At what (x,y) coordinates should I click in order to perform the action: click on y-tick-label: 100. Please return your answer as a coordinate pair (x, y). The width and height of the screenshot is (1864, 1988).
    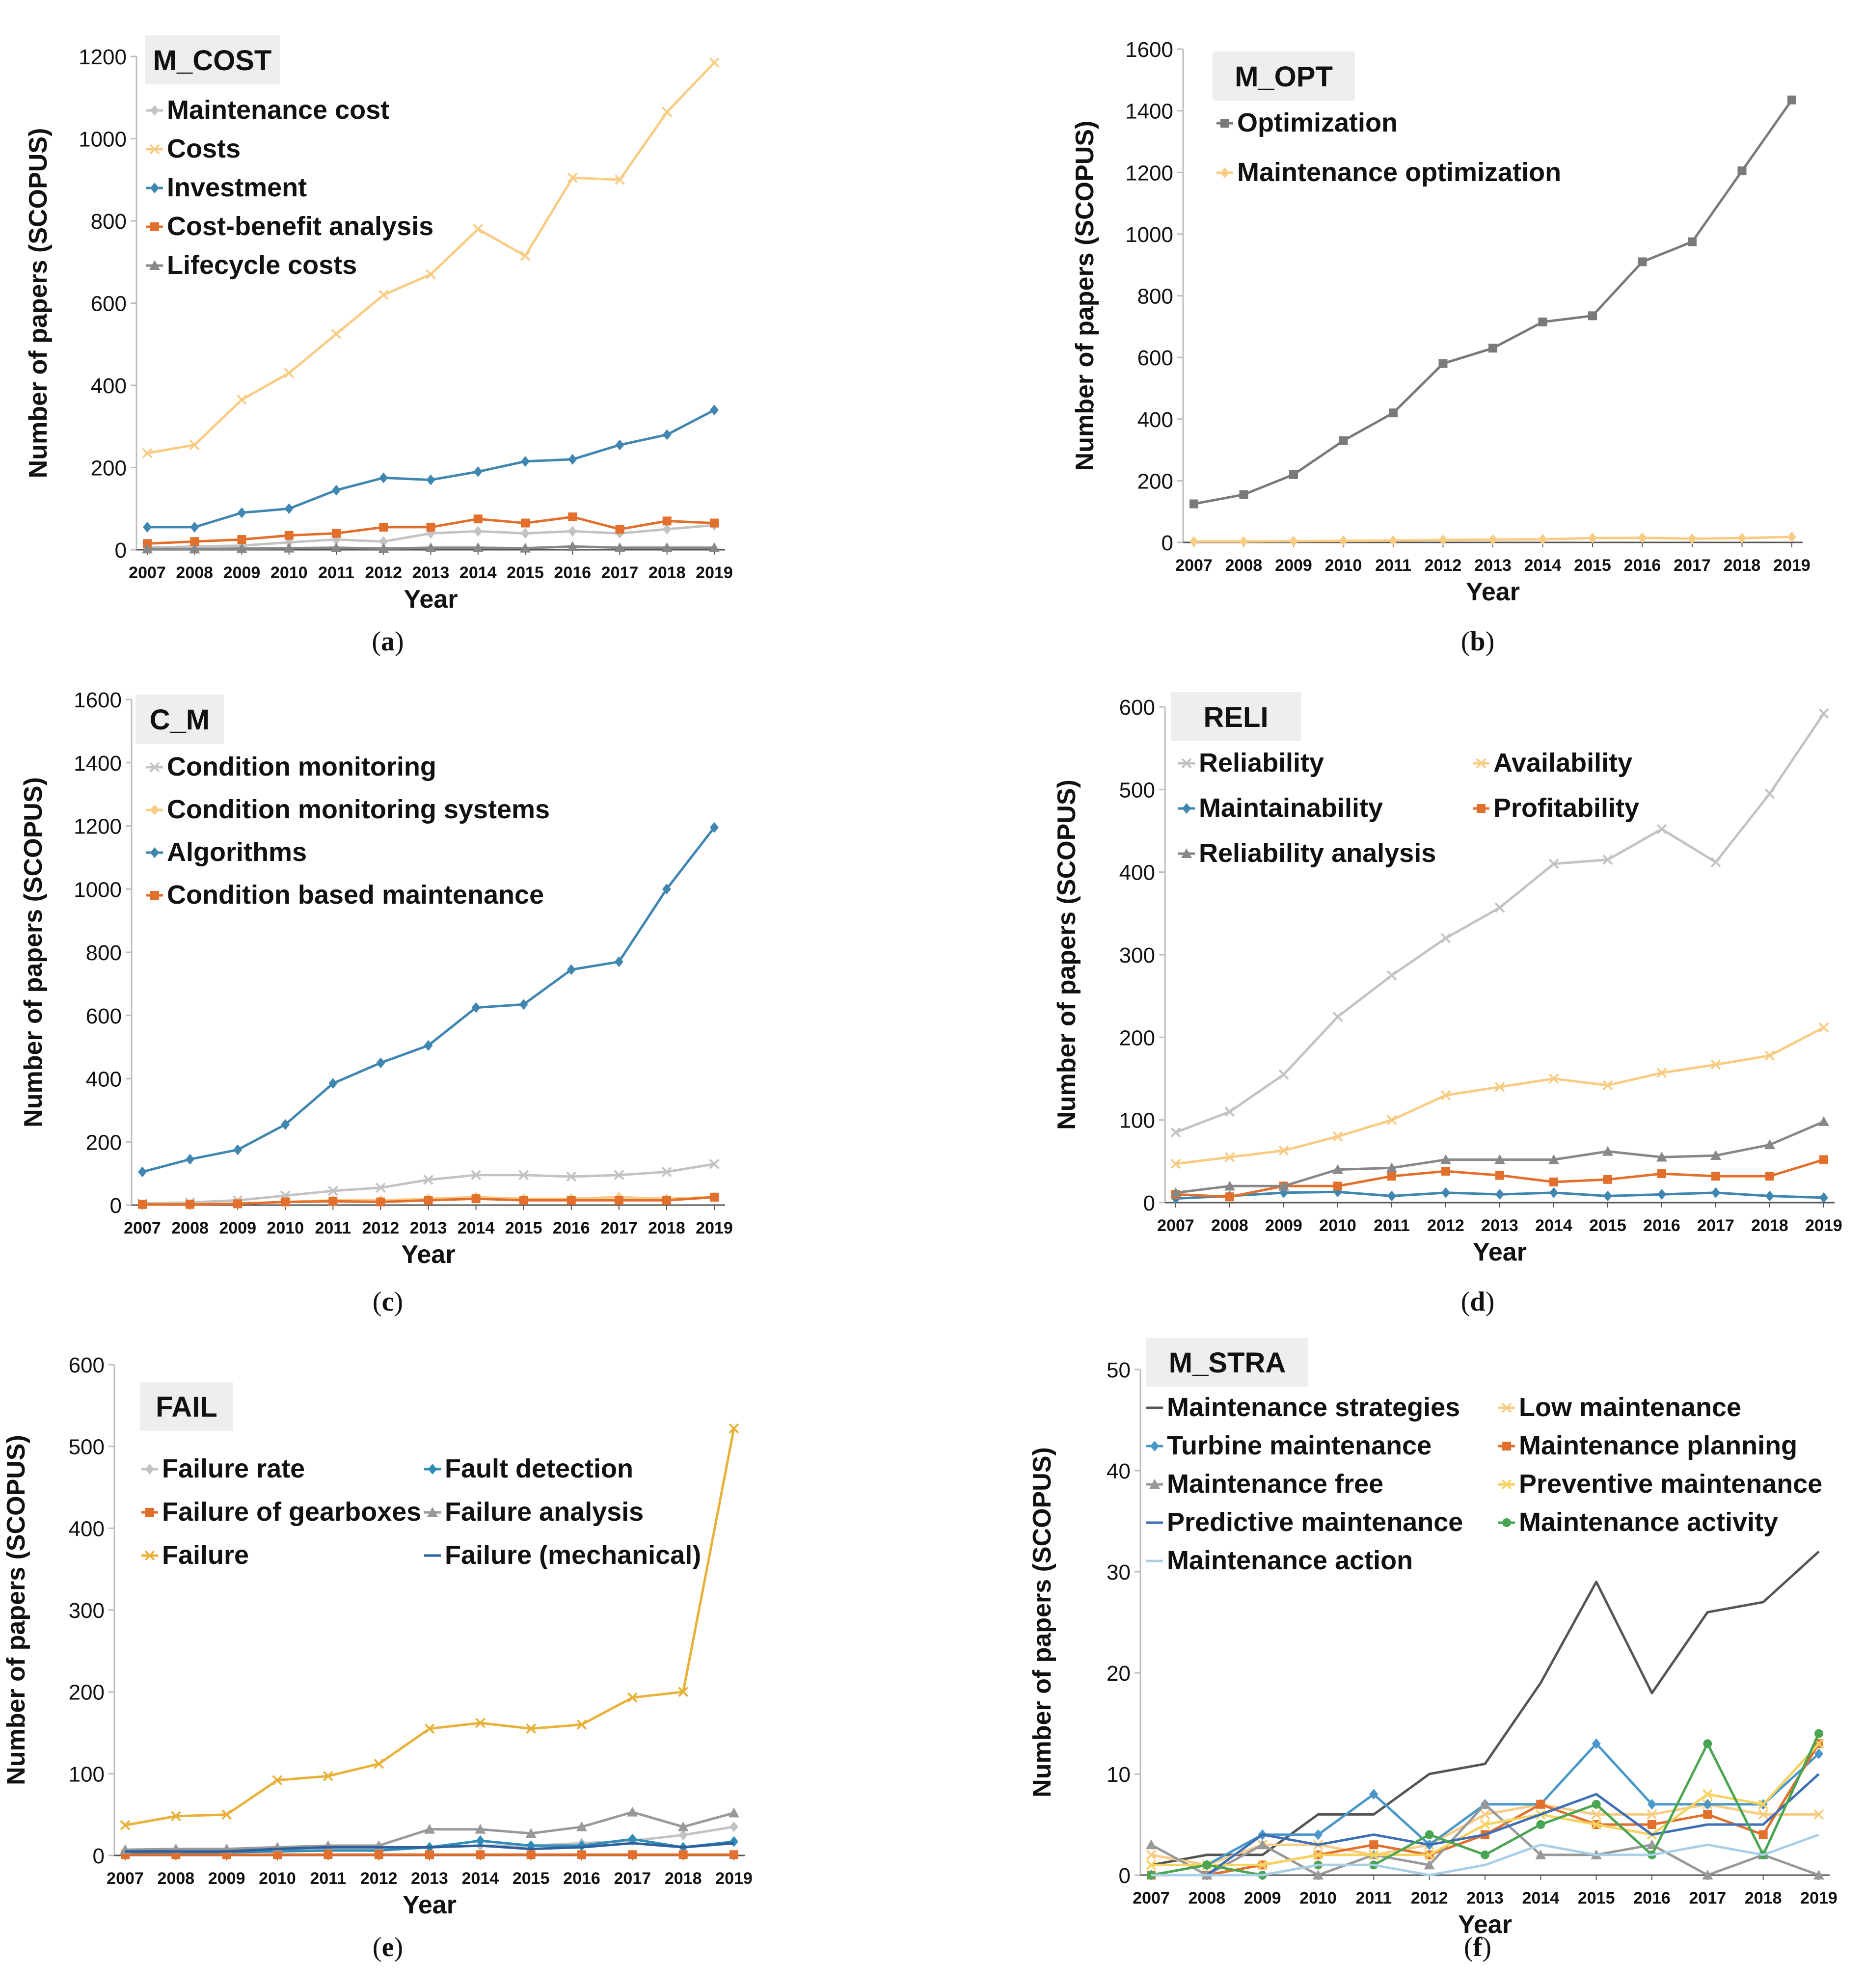
    Looking at the image, I should click on (1137, 1121).